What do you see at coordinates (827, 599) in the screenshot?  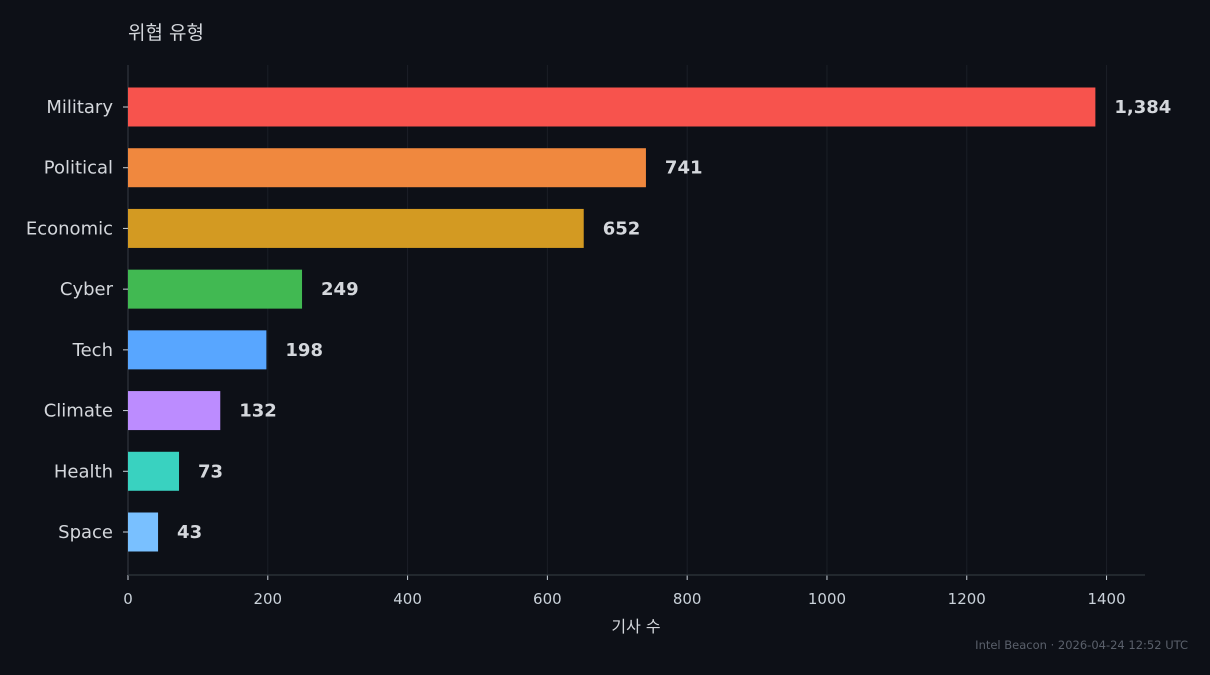 I see `x-tick-label: 1000` at bounding box center [827, 599].